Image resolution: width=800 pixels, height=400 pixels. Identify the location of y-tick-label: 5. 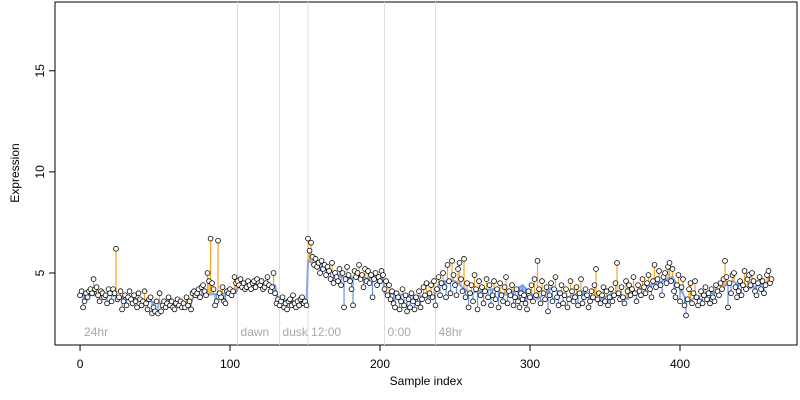
(40, 272).